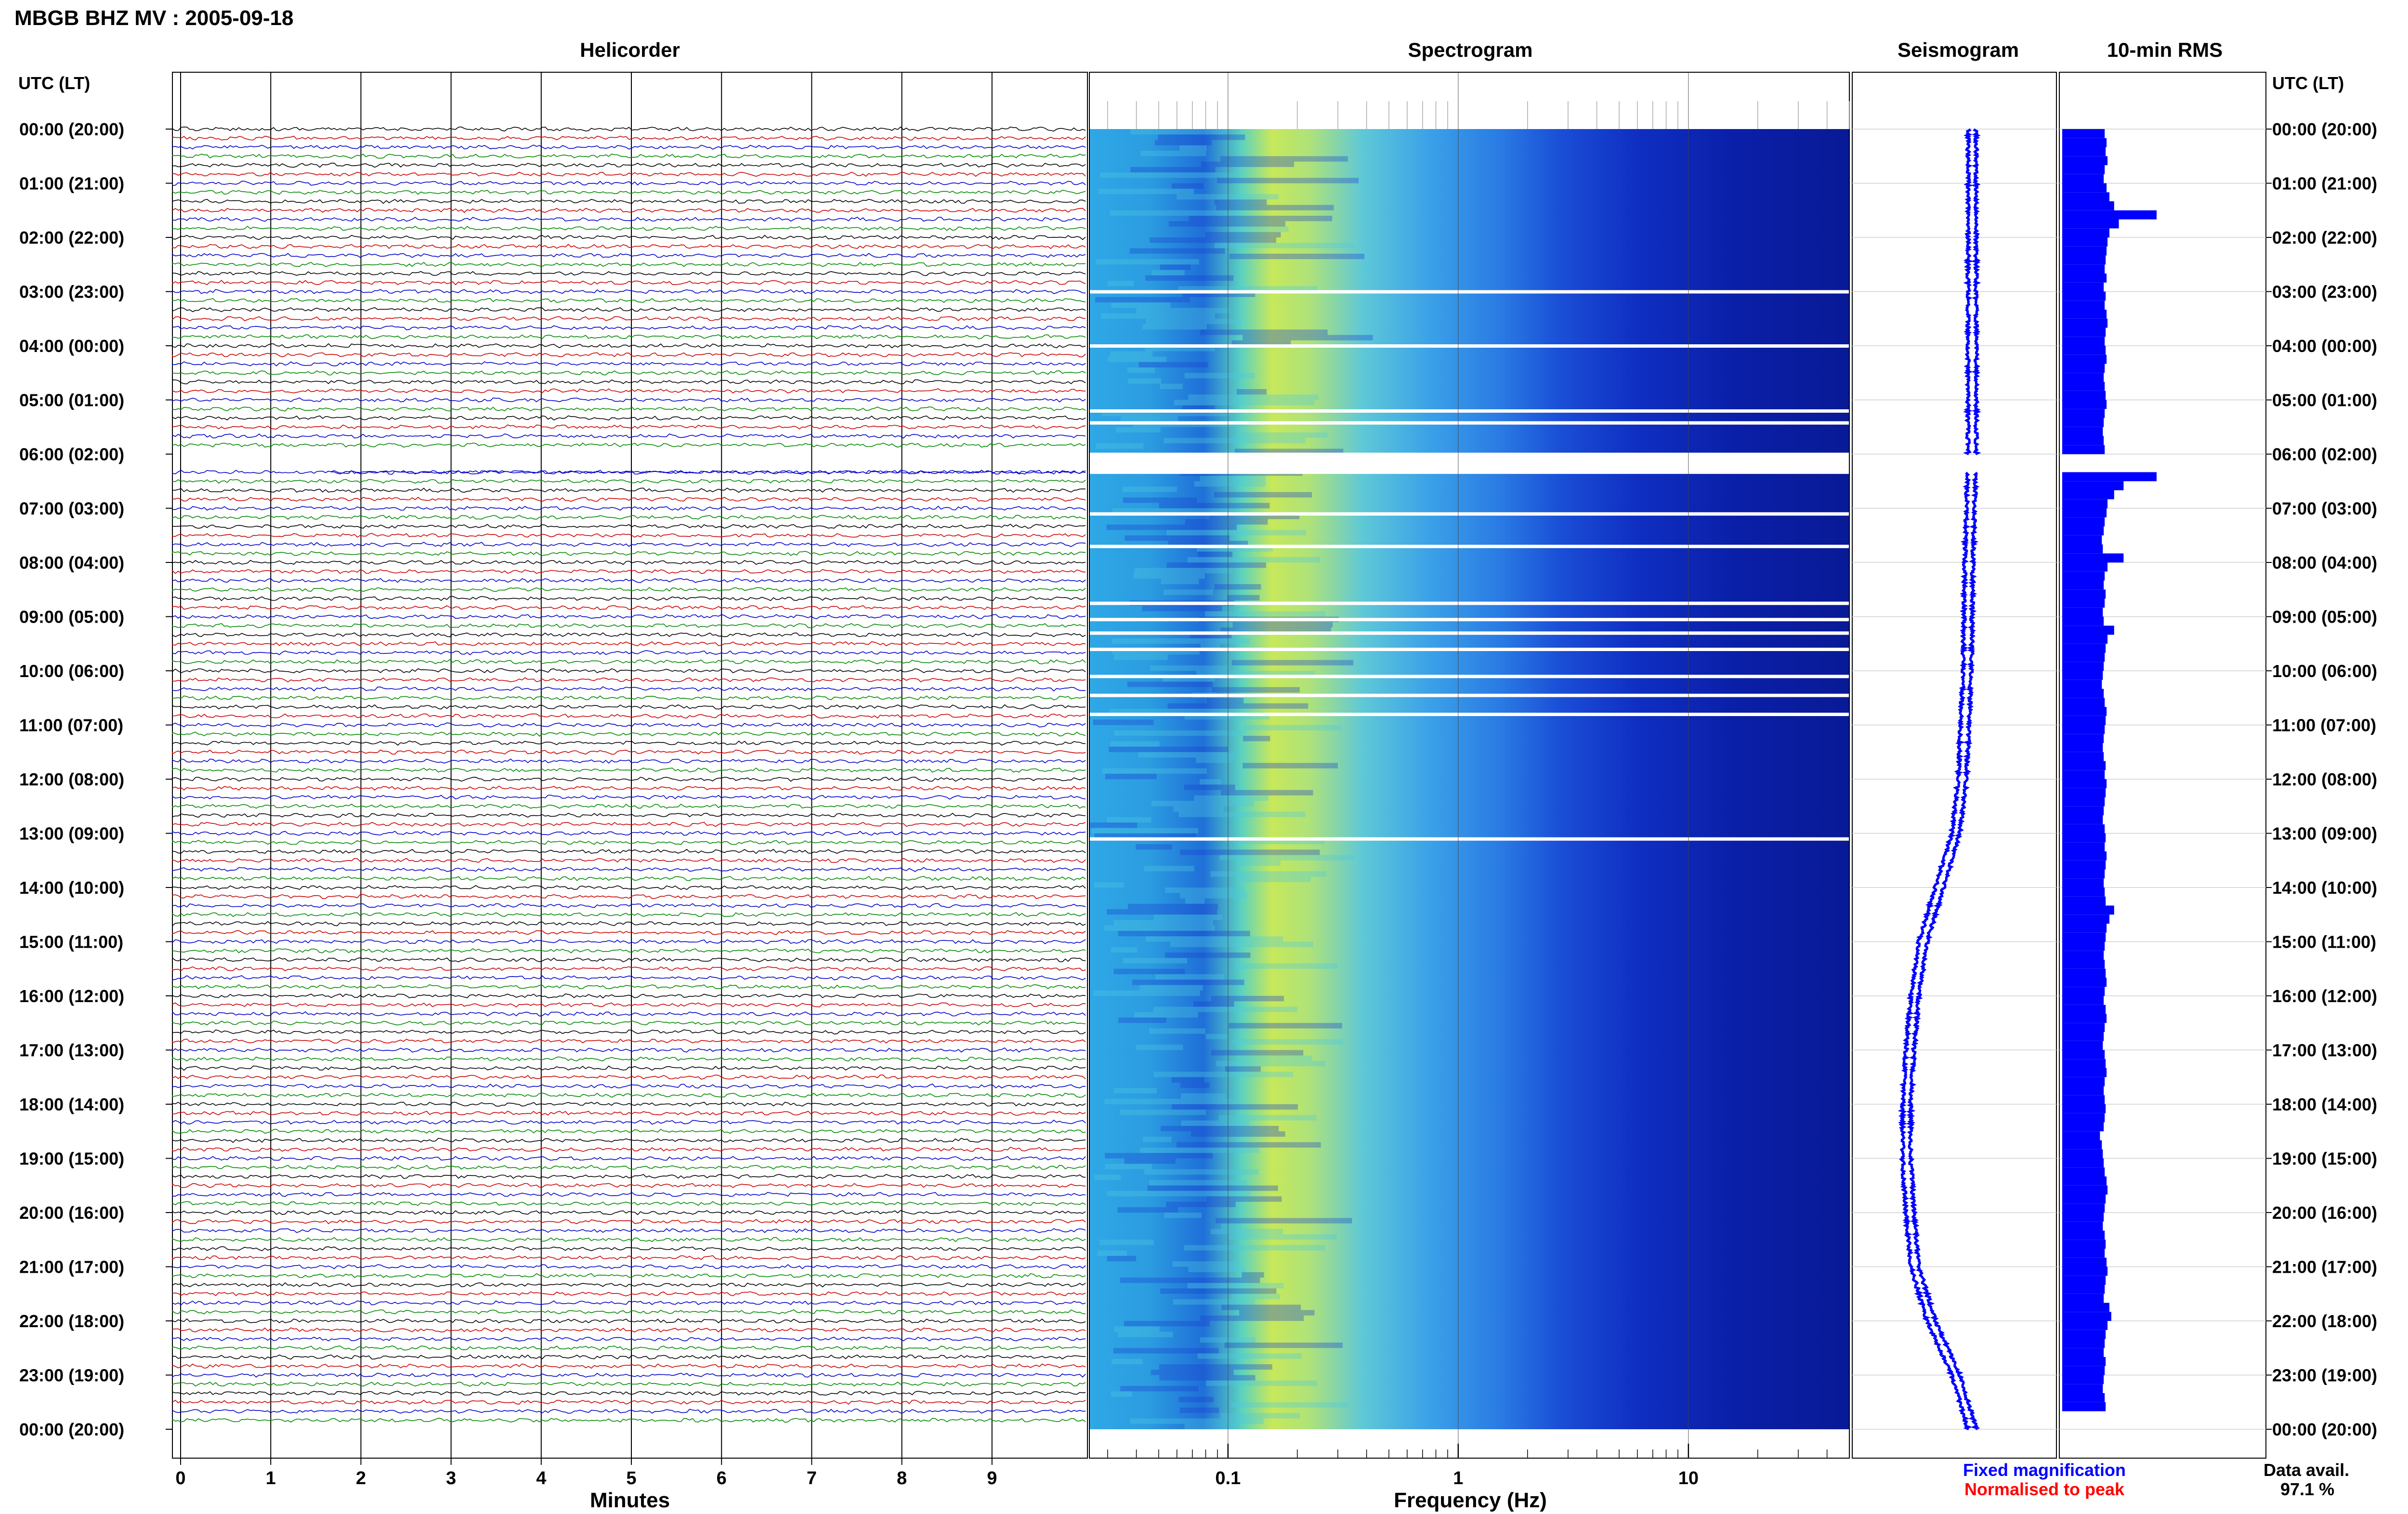  Describe the element at coordinates (992, 1478) in the screenshot. I see `helicorder-x-tick-label: 9` at that location.